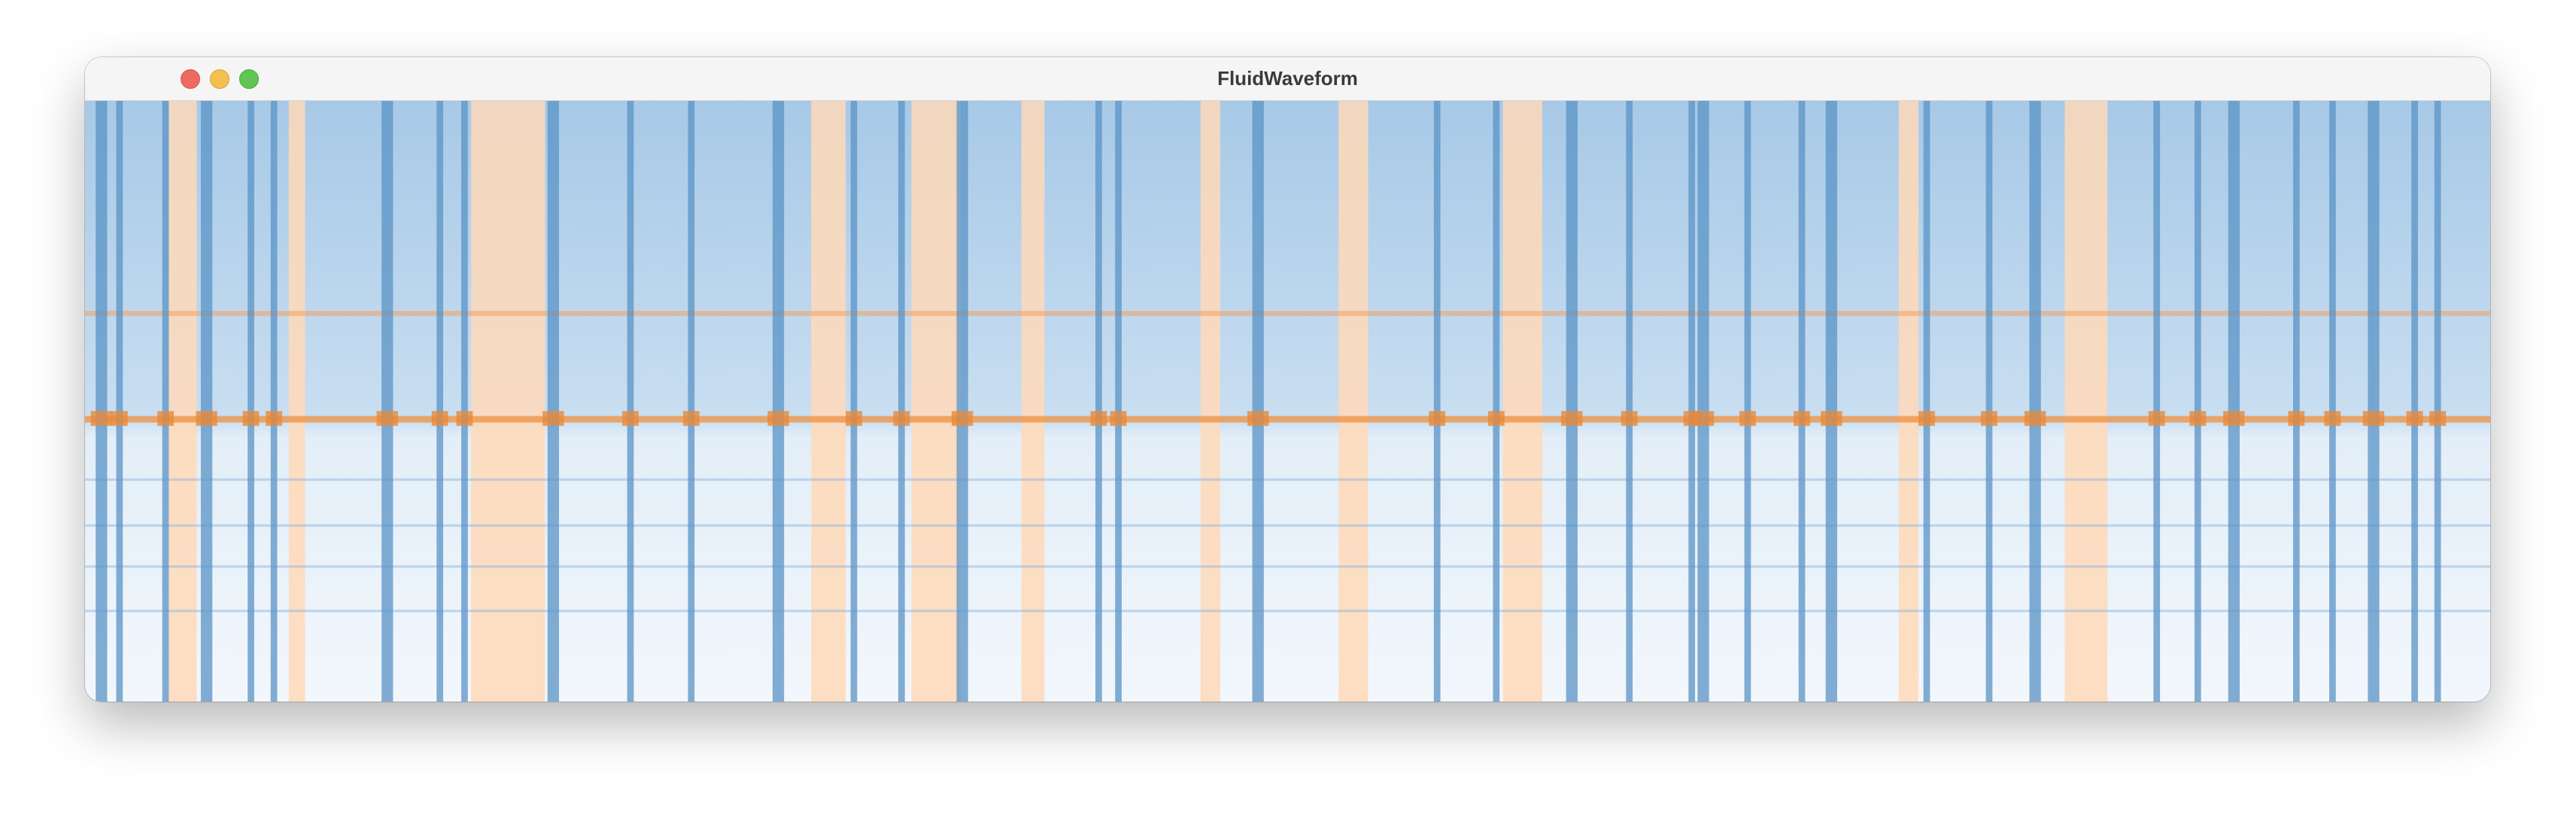 This screenshot has height=813, width=2576. I want to click on title-bar: FluidWaveform, so click(1287, 79).